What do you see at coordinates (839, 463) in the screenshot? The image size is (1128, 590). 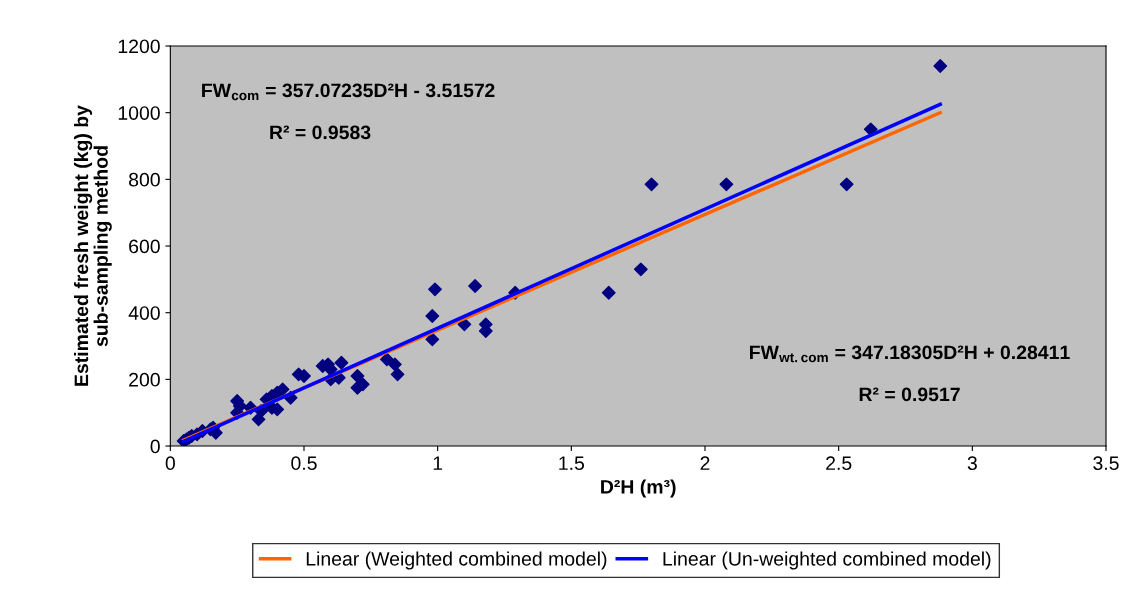 I see `x-tick-label: 2.5` at bounding box center [839, 463].